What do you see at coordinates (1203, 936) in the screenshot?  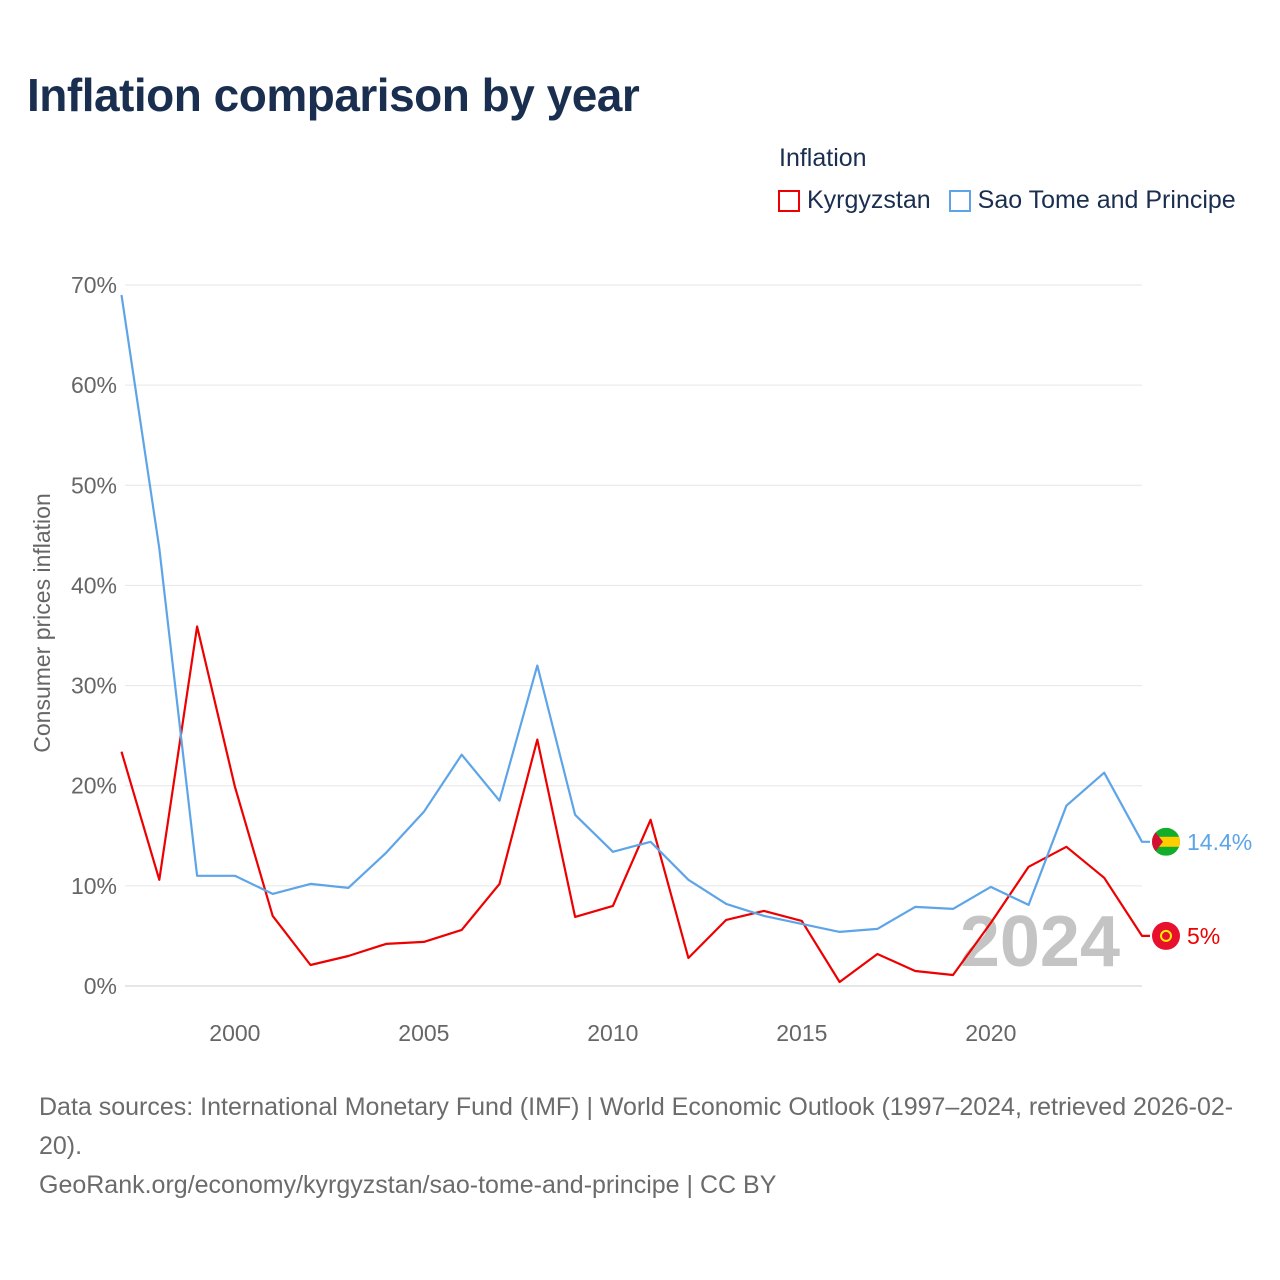 I see `end-value-label: 5%` at bounding box center [1203, 936].